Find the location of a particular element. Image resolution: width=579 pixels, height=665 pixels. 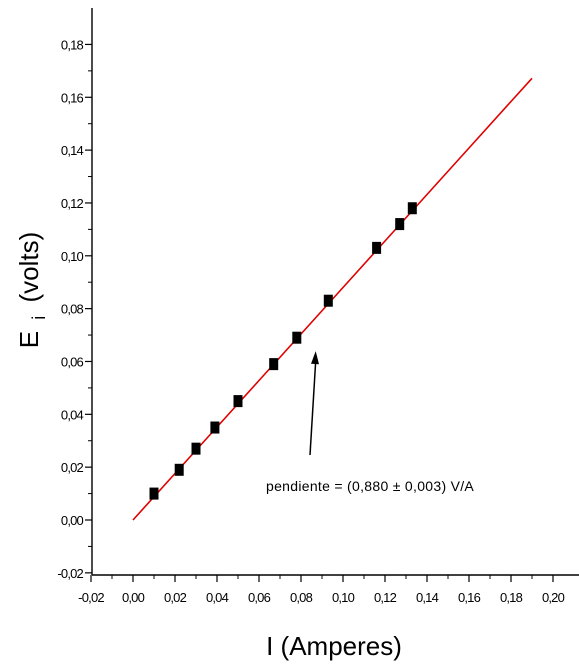

y-axis-title-main: E is located at coordinates (29, 339).